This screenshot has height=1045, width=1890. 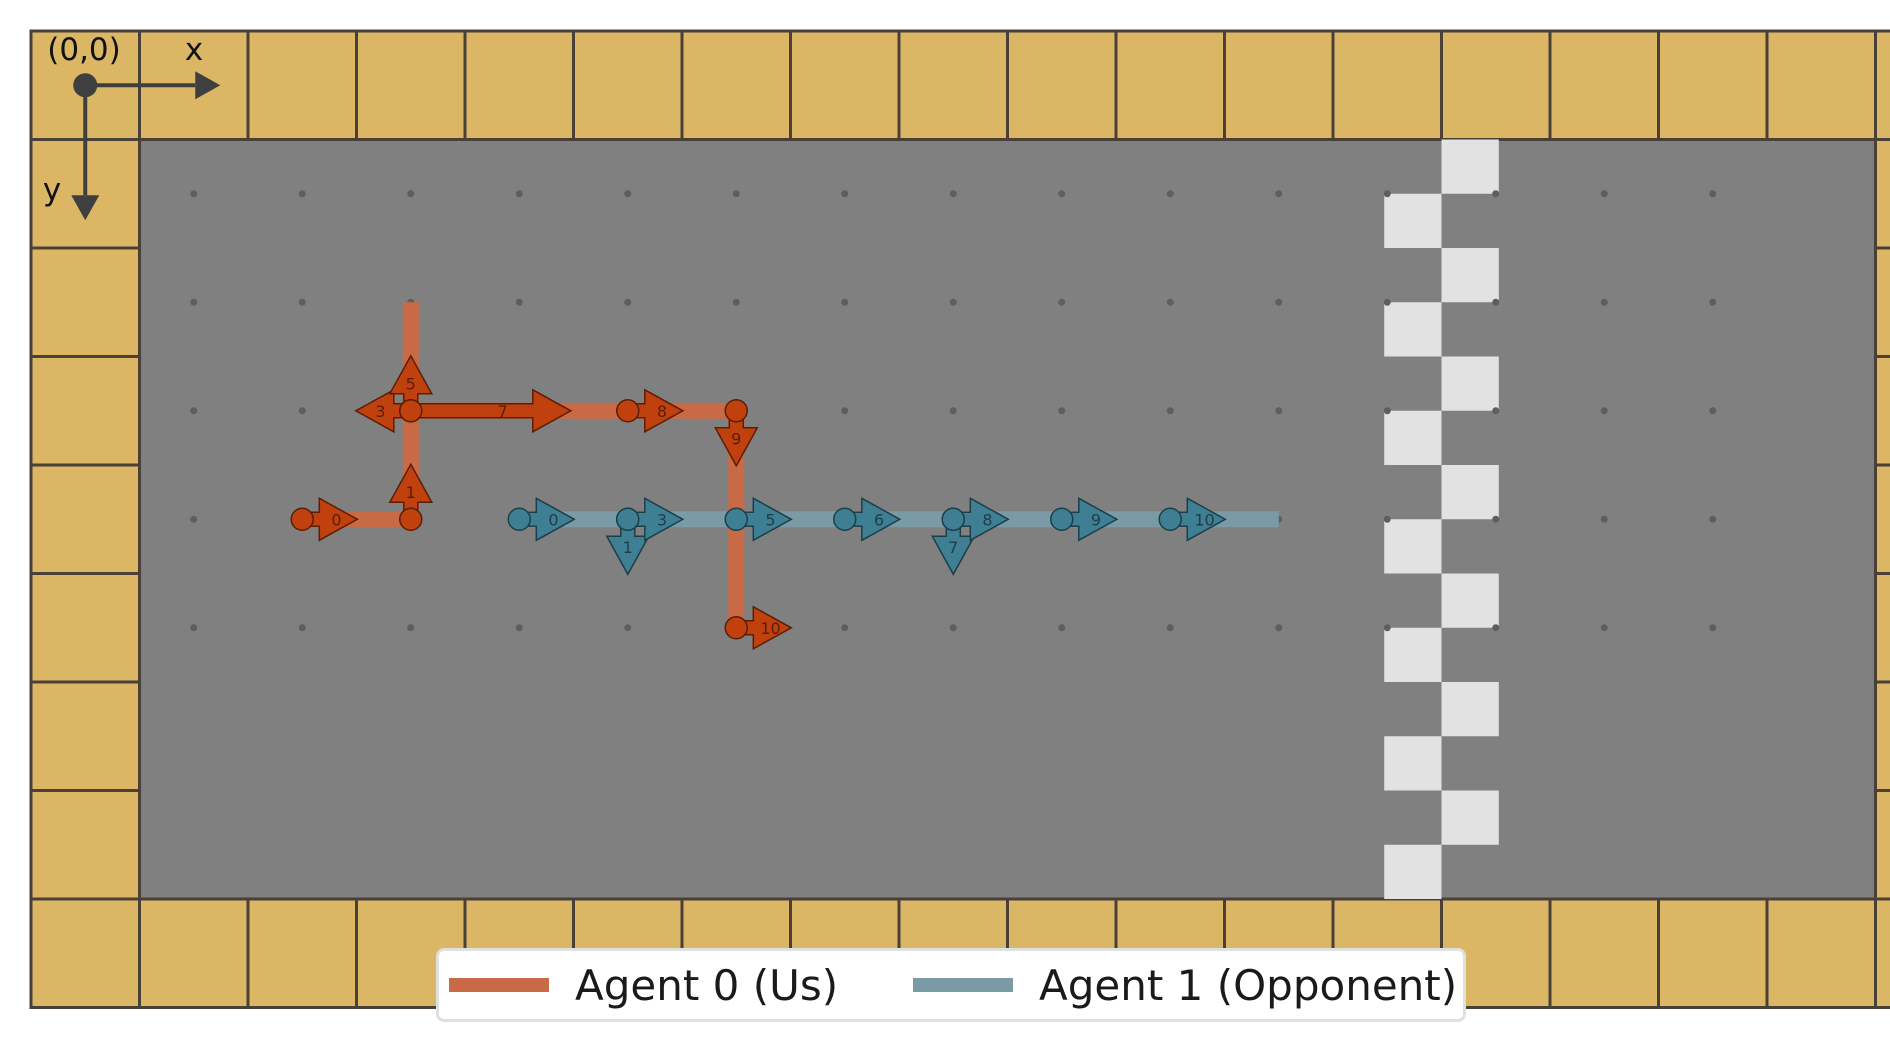 What do you see at coordinates (380, 411) in the screenshot?
I see `agent-0-step-label: 3` at bounding box center [380, 411].